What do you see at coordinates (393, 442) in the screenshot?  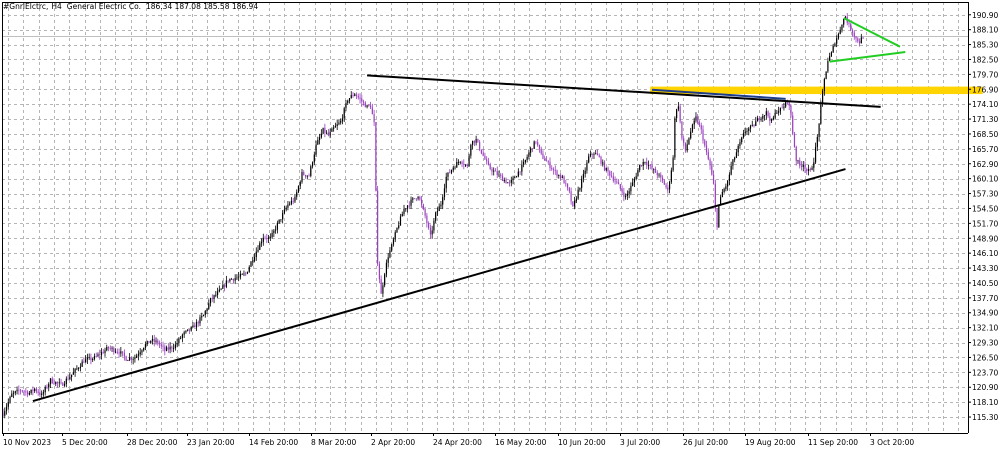 I see `time-tick-label: 2 Apr 20:00` at bounding box center [393, 442].